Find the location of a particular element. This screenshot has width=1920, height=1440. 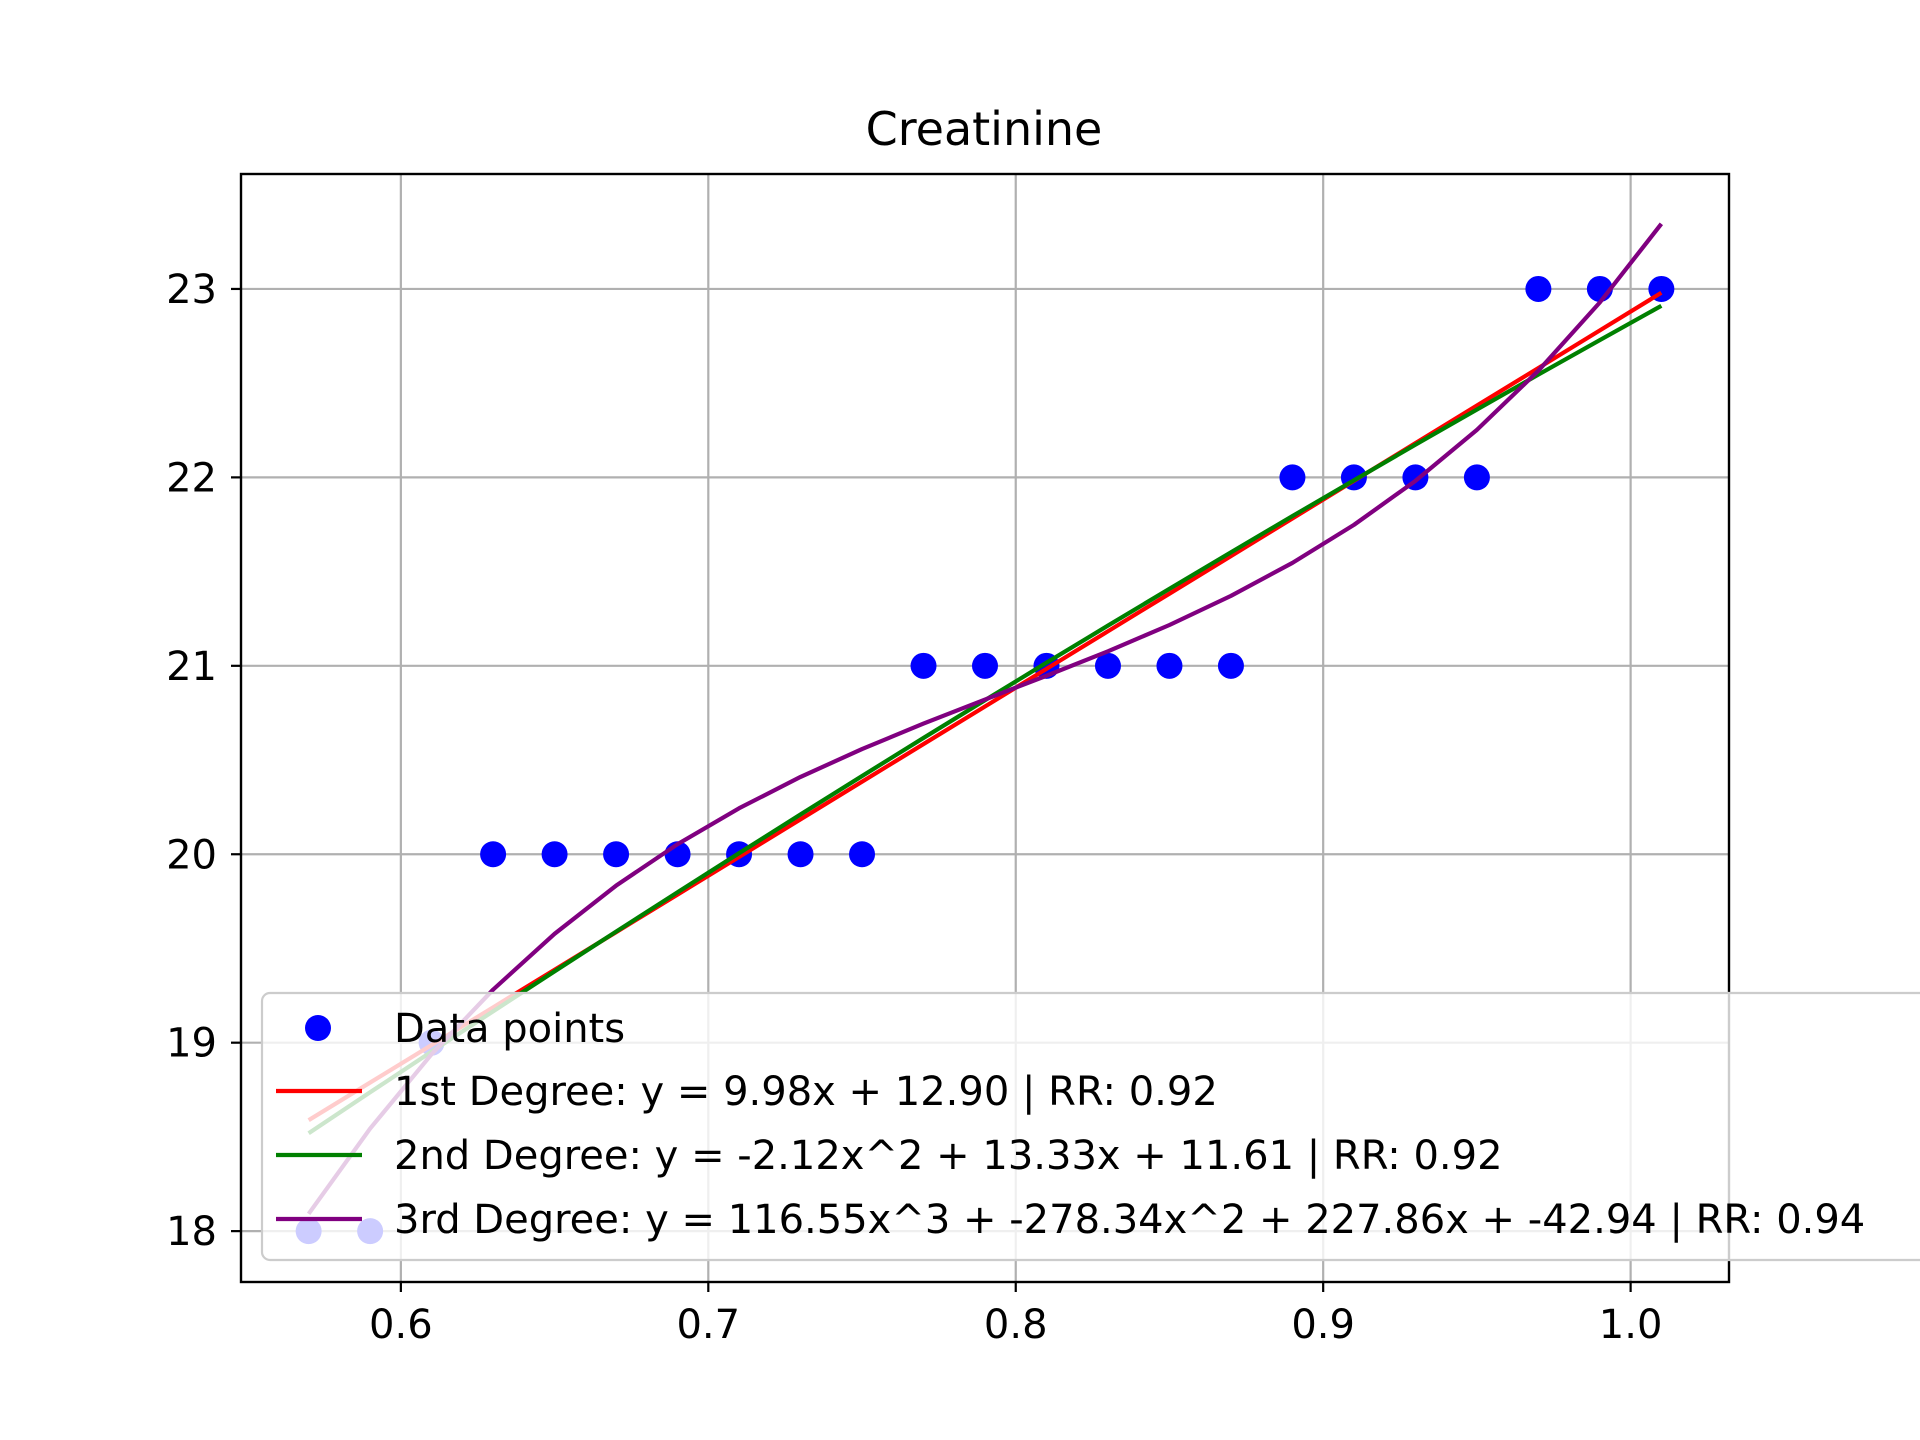

y-tick-label: 19 is located at coordinates (191, 1044).